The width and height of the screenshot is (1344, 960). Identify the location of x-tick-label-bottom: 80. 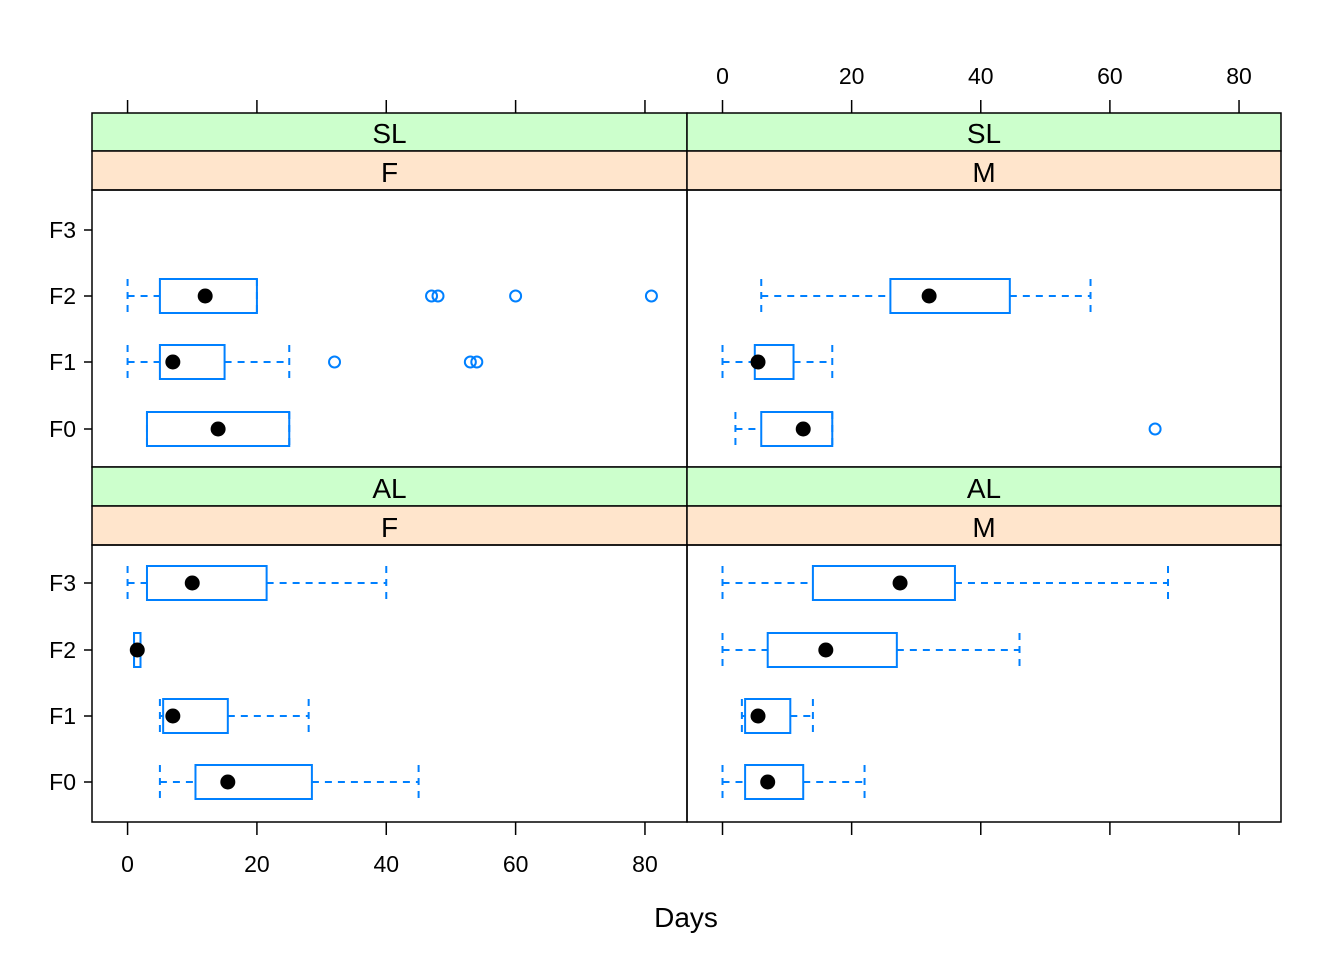
(645, 864).